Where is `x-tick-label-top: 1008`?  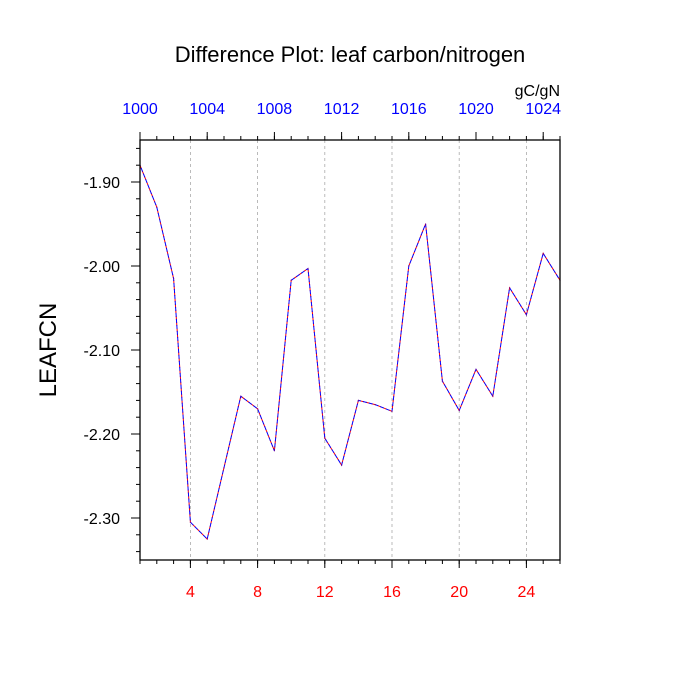
x-tick-label-top: 1008 is located at coordinates (275, 109).